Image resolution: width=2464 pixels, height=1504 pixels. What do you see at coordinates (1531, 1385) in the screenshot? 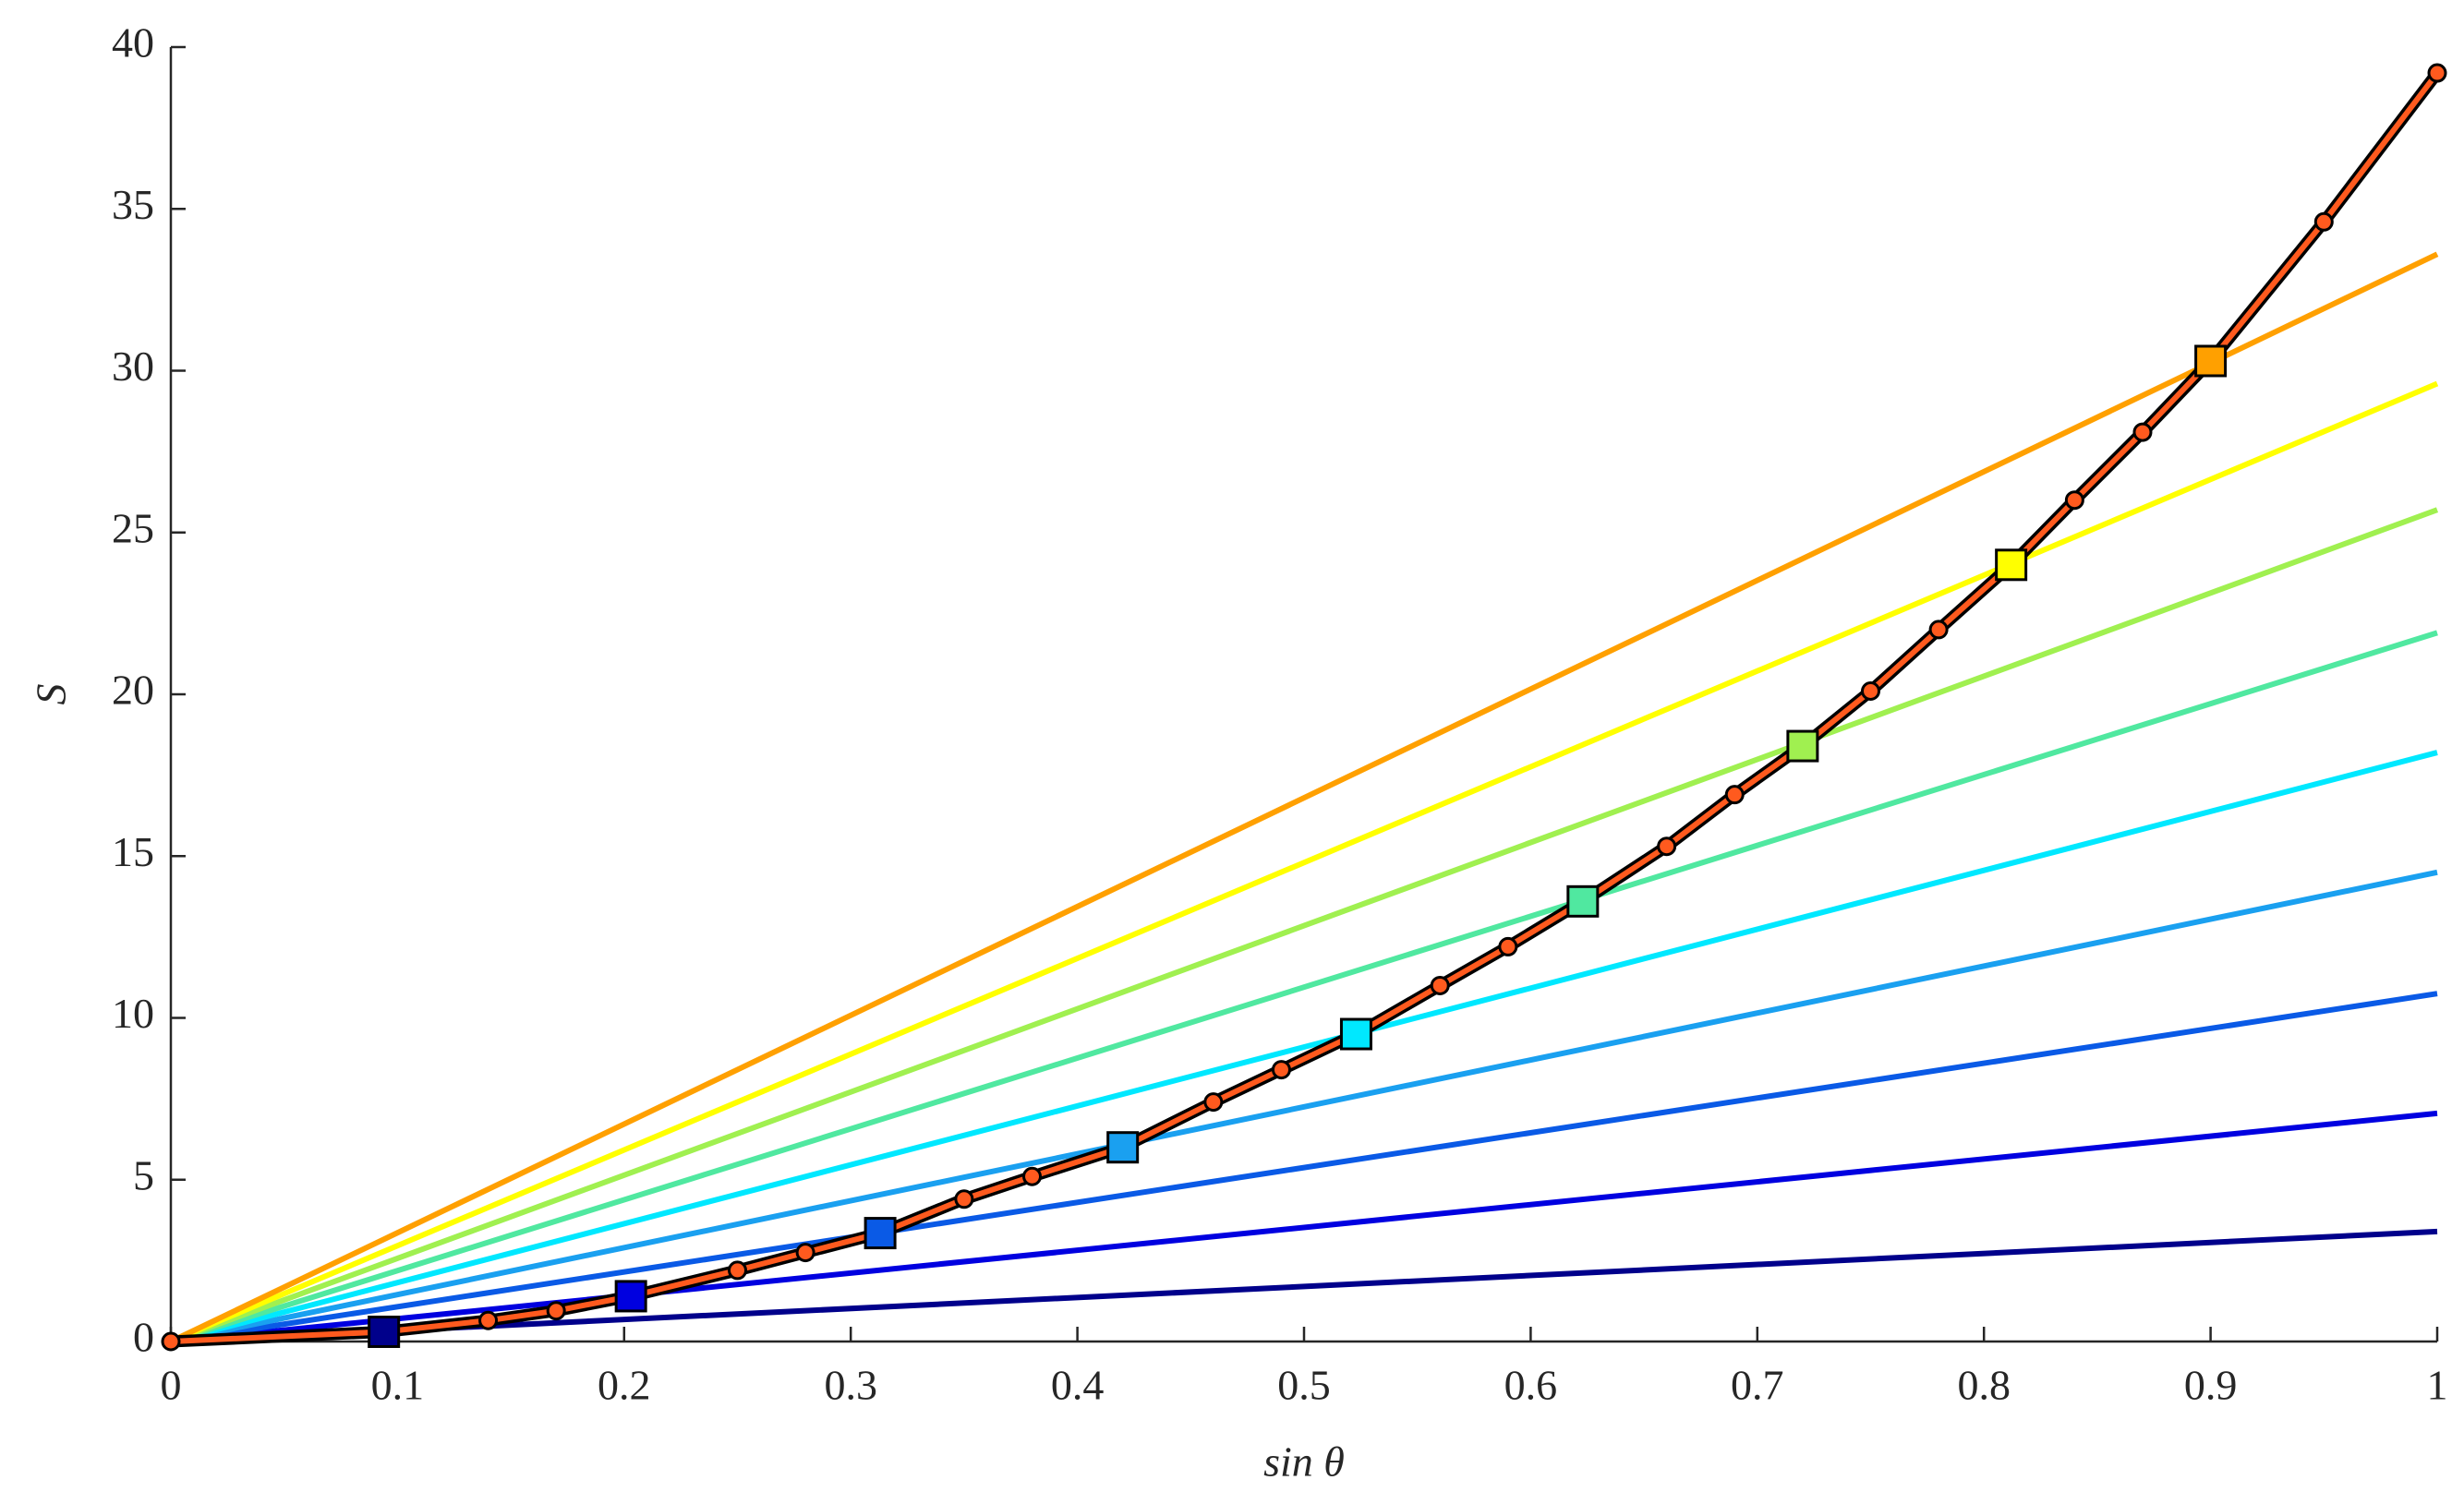
I see `x-tick-label: 0.6` at bounding box center [1531, 1385].